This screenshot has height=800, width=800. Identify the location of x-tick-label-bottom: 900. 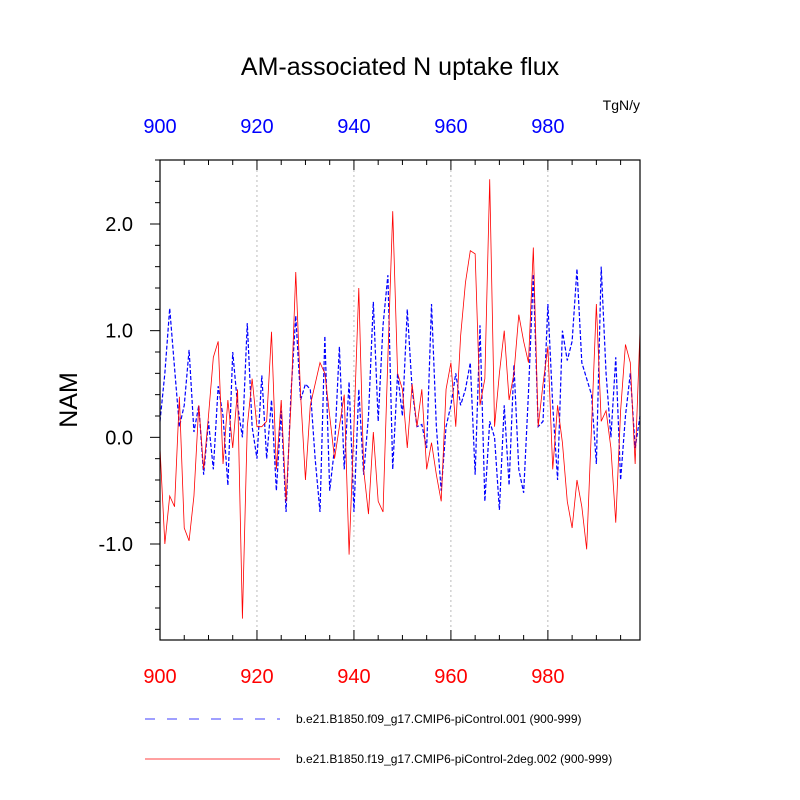
(159, 677).